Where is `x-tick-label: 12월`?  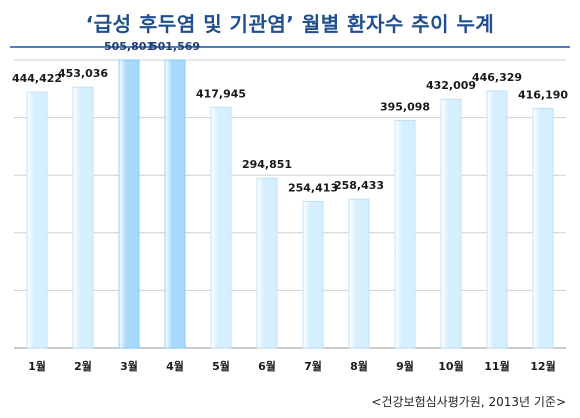 x-tick-label: 12월 is located at coordinates (542, 366).